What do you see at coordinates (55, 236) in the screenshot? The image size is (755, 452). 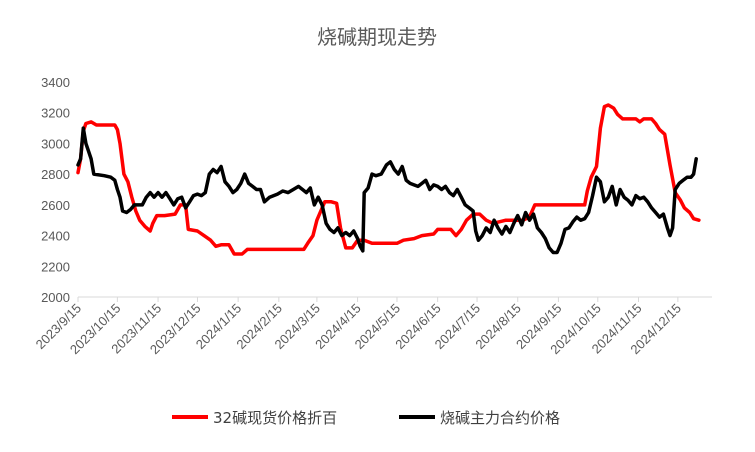 I see `y-tick-label: 2400` at bounding box center [55, 236].